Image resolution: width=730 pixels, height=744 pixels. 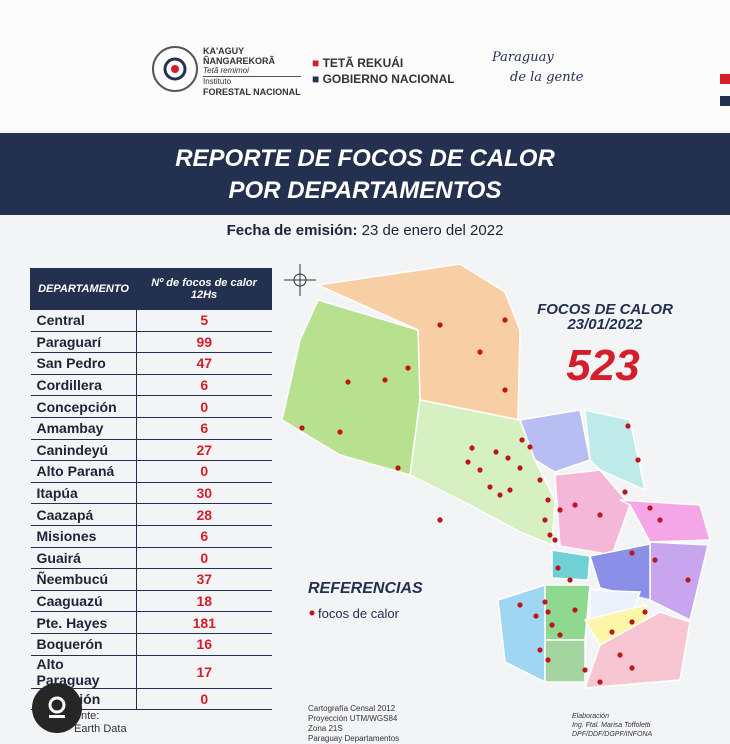 What do you see at coordinates (363, 63) in the screenshot?
I see `gov-line: TETÃ REKUÁI` at bounding box center [363, 63].